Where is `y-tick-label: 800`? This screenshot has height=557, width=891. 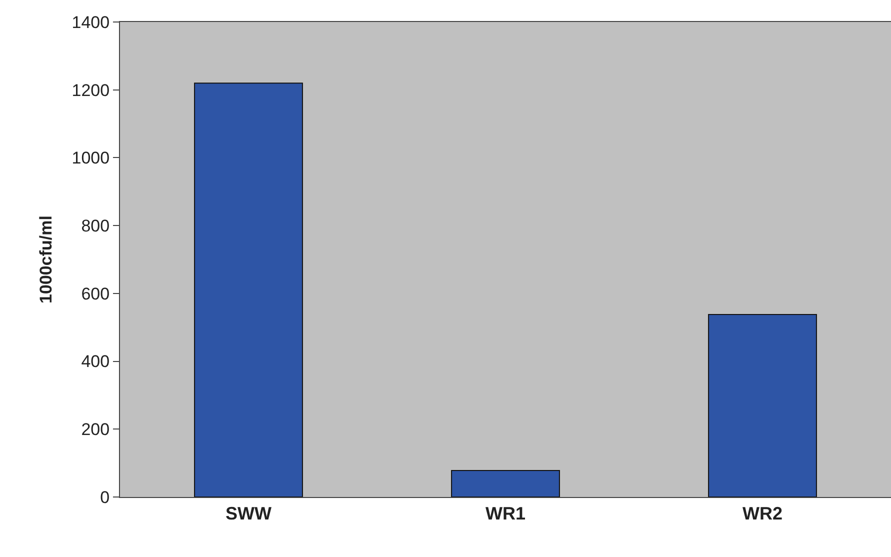 y-tick-label: 800 is located at coordinates (95, 226).